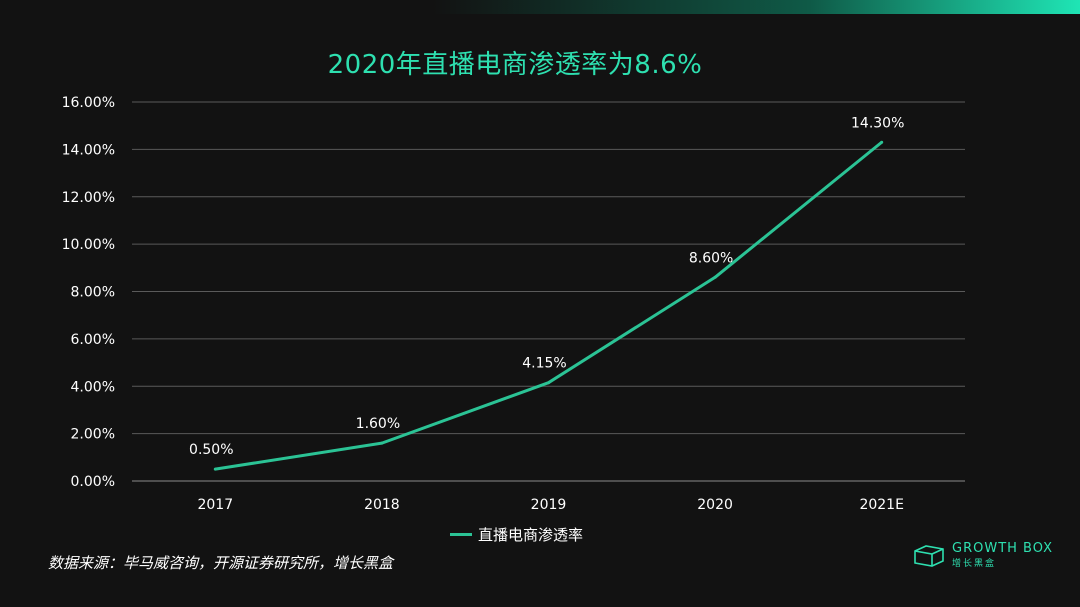 This screenshot has height=607, width=1080. What do you see at coordinates (549, 505) in the screenshot?
I see `x-tick-label: 2019` at bounding box center [549, 505].